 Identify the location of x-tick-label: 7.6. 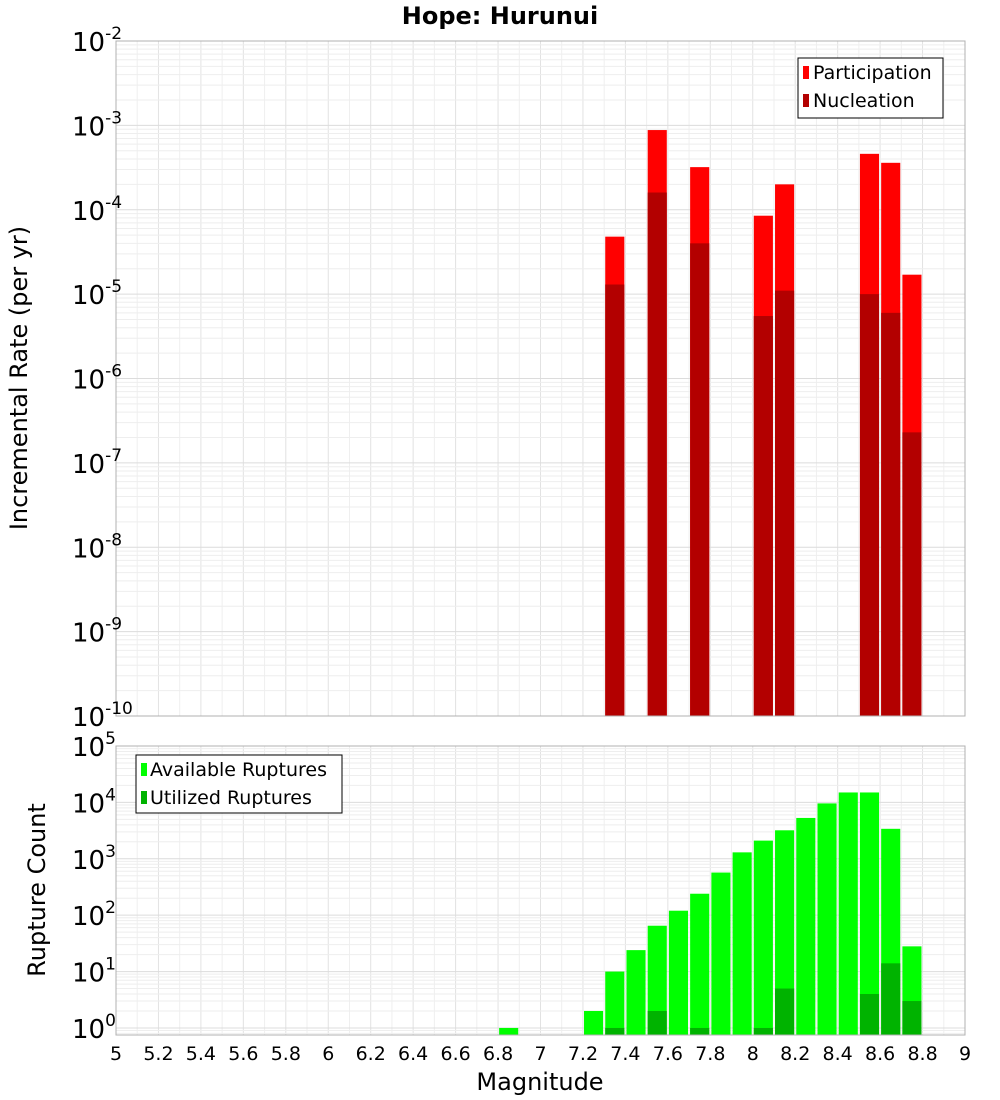
(668, 1054).